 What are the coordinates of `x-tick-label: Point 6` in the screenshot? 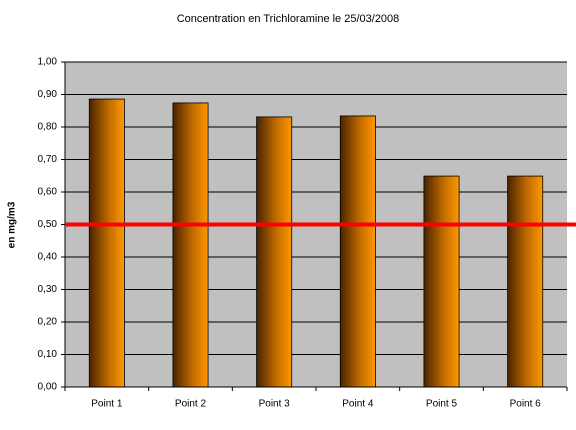 It's located at (526, 404).